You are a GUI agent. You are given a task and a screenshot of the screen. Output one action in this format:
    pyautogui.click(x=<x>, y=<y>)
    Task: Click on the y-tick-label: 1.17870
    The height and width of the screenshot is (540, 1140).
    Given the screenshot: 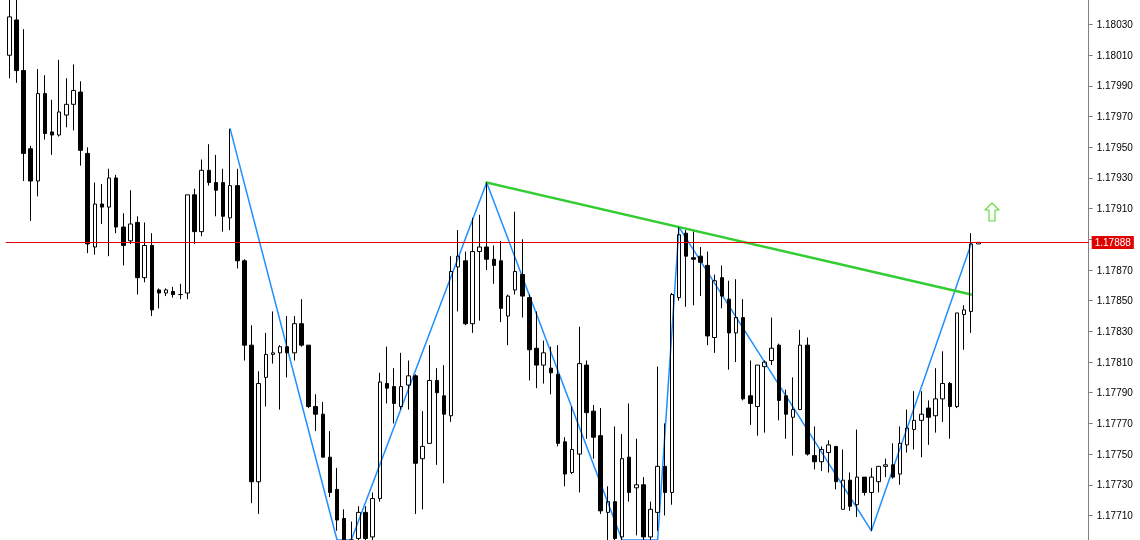 What is the action you would take?
    pyautogui.click(x=1115, y=270)
    